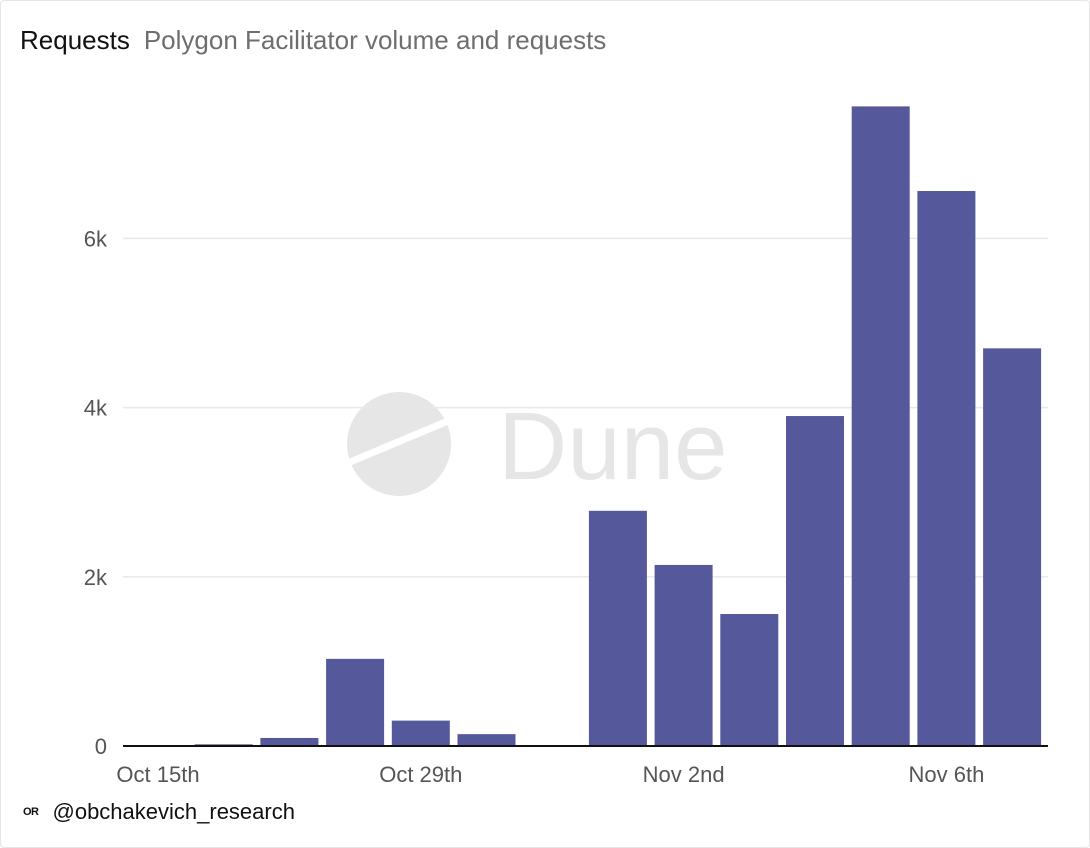 The width and height of the screenshot is (1090, 848). Describe the element at coordinates (96, 238) in the screenshot. I see `y-tick-label: 6k` at that location.